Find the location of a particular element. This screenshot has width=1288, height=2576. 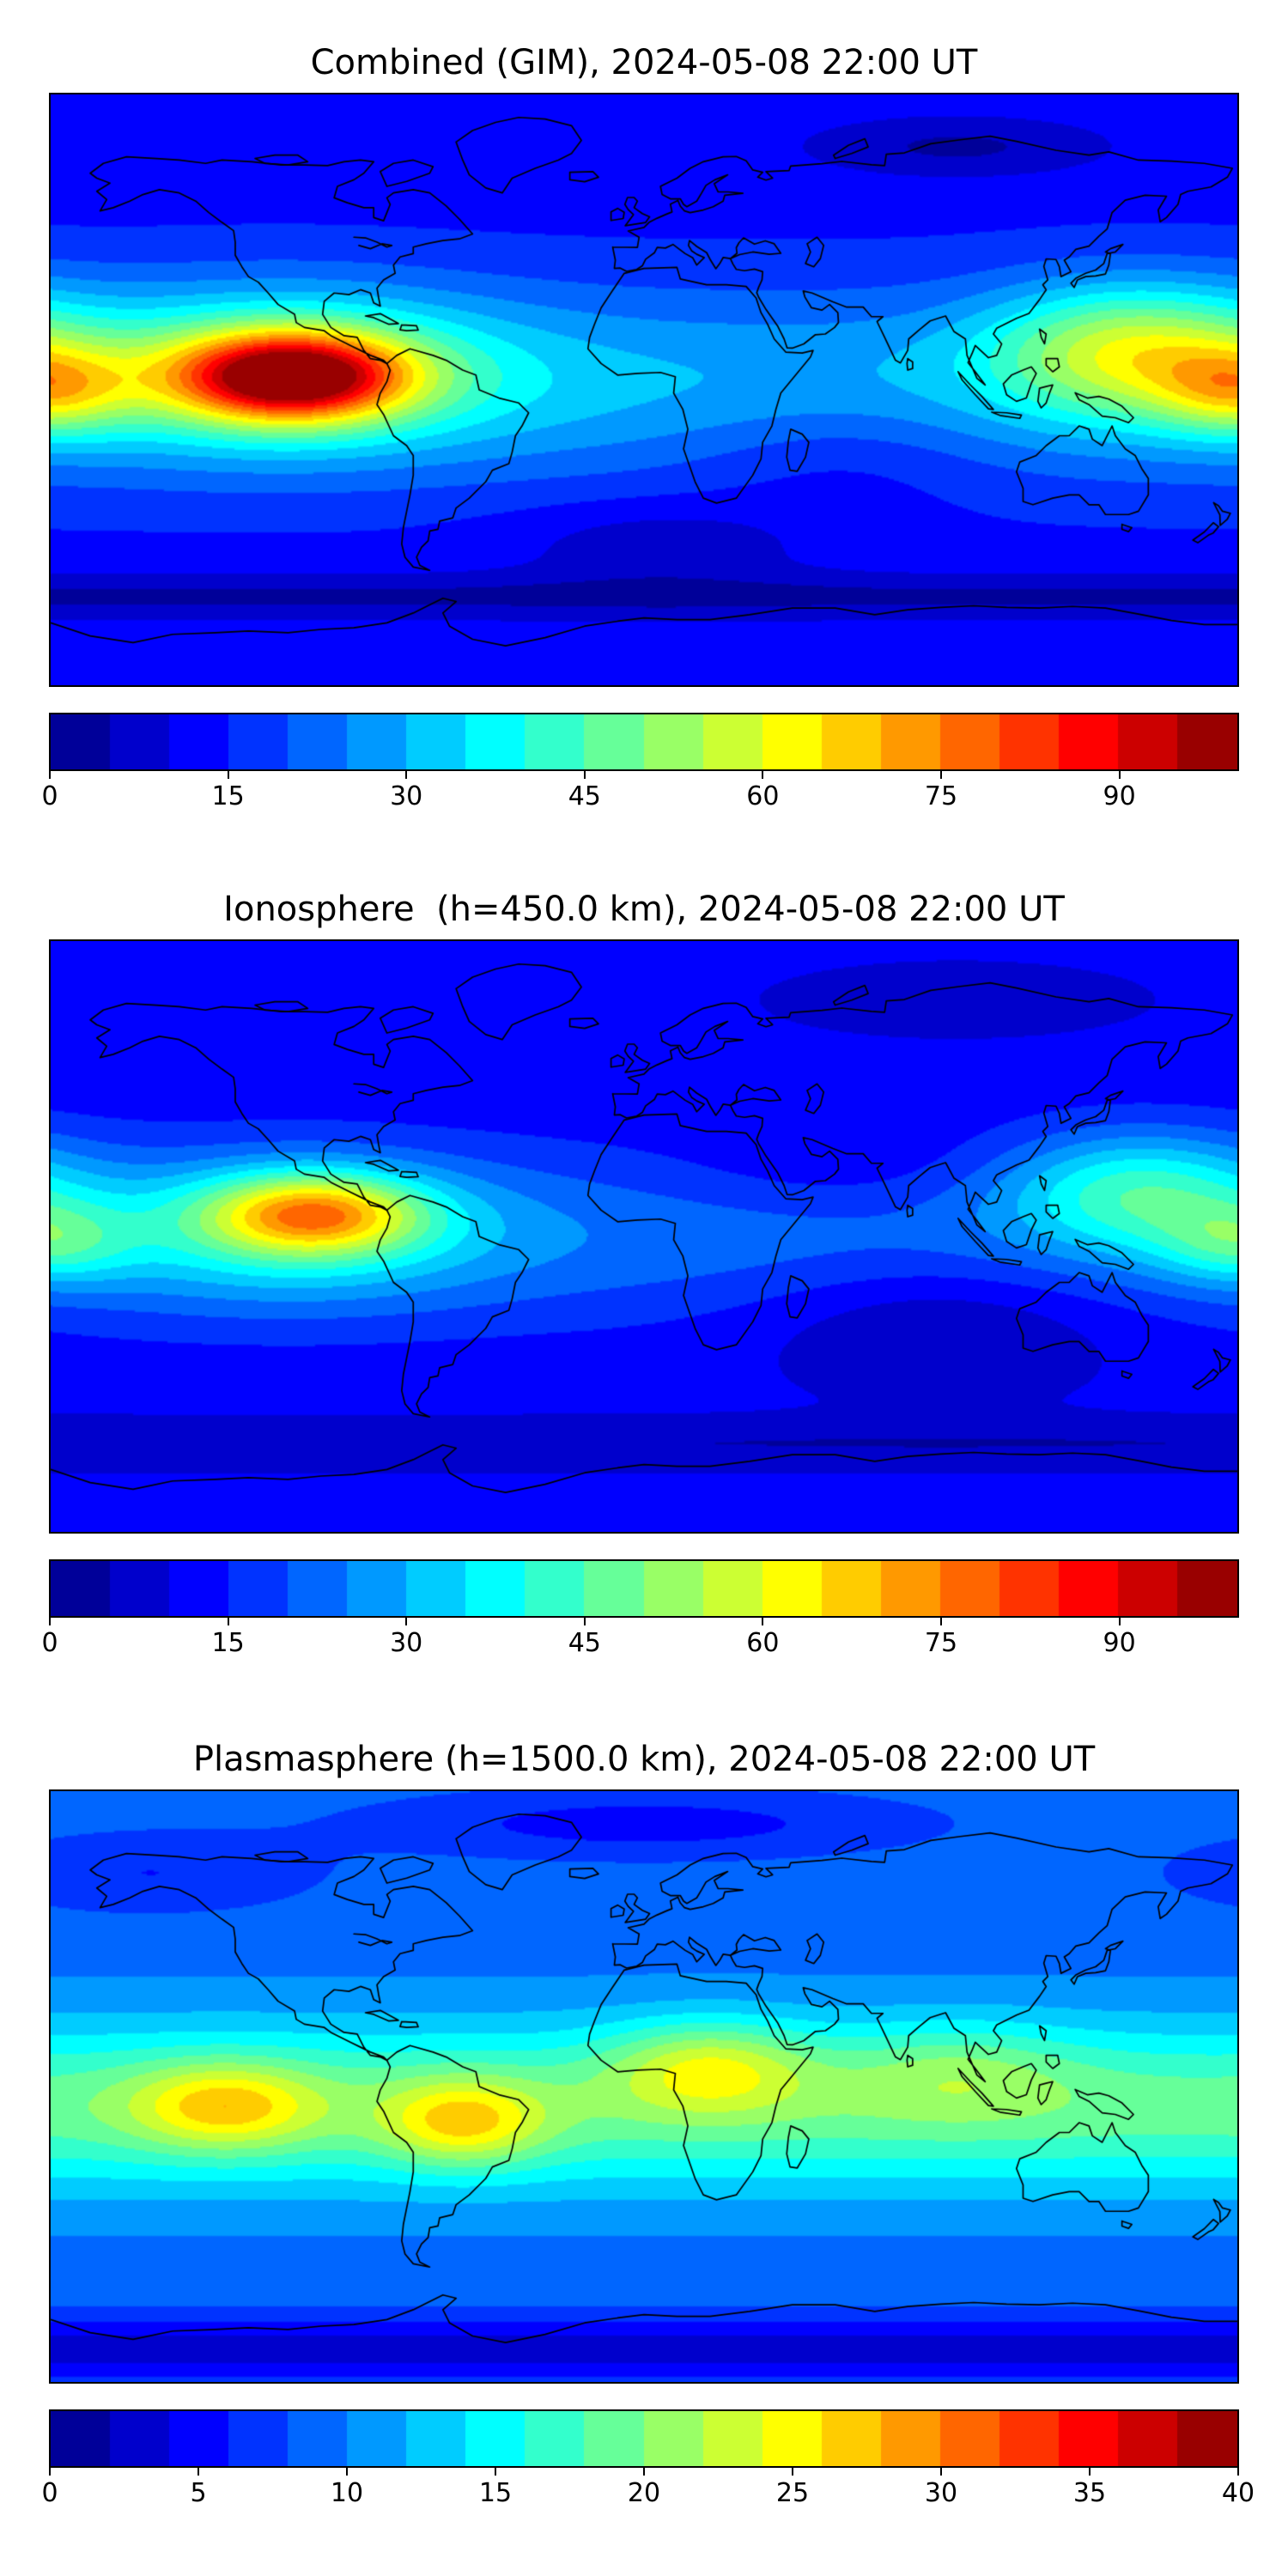

colorbar-ticks-combined: 0 15 30 45 60 75 90 is located at coordinates (640, 793).